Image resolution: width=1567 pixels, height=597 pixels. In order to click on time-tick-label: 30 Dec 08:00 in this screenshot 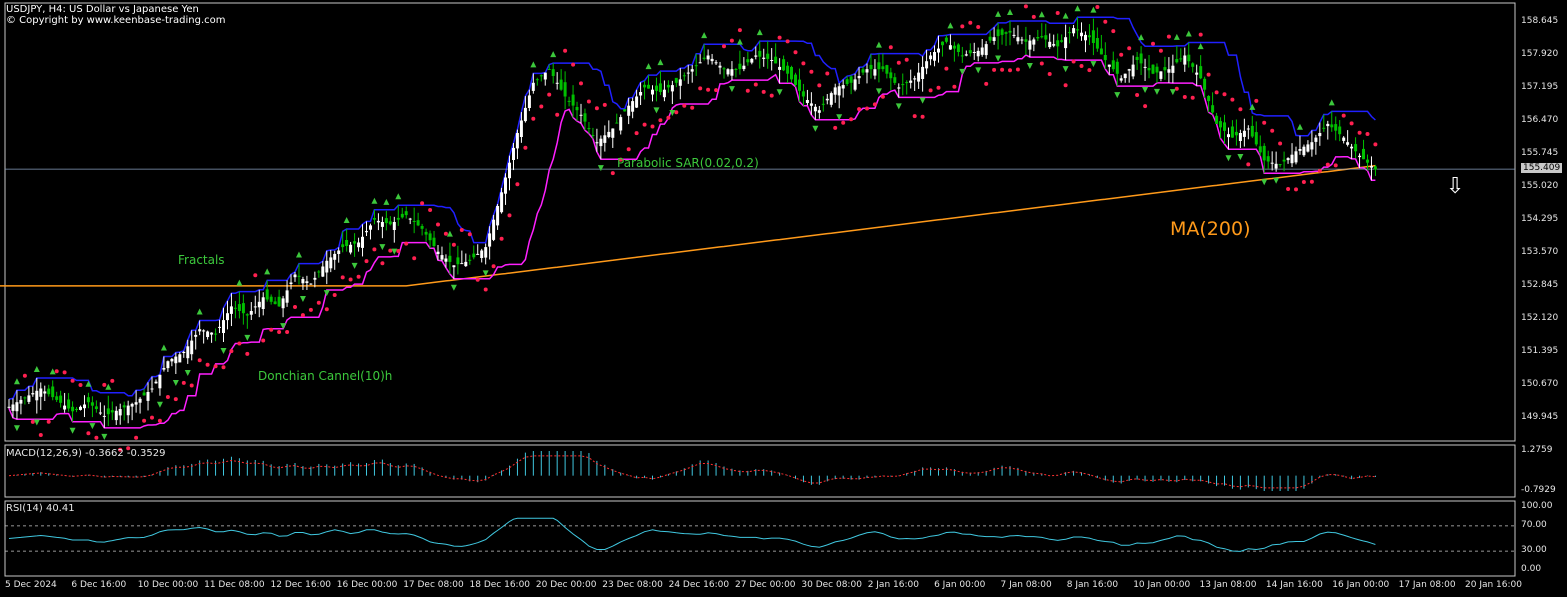, I will do `click(831, 585)`.